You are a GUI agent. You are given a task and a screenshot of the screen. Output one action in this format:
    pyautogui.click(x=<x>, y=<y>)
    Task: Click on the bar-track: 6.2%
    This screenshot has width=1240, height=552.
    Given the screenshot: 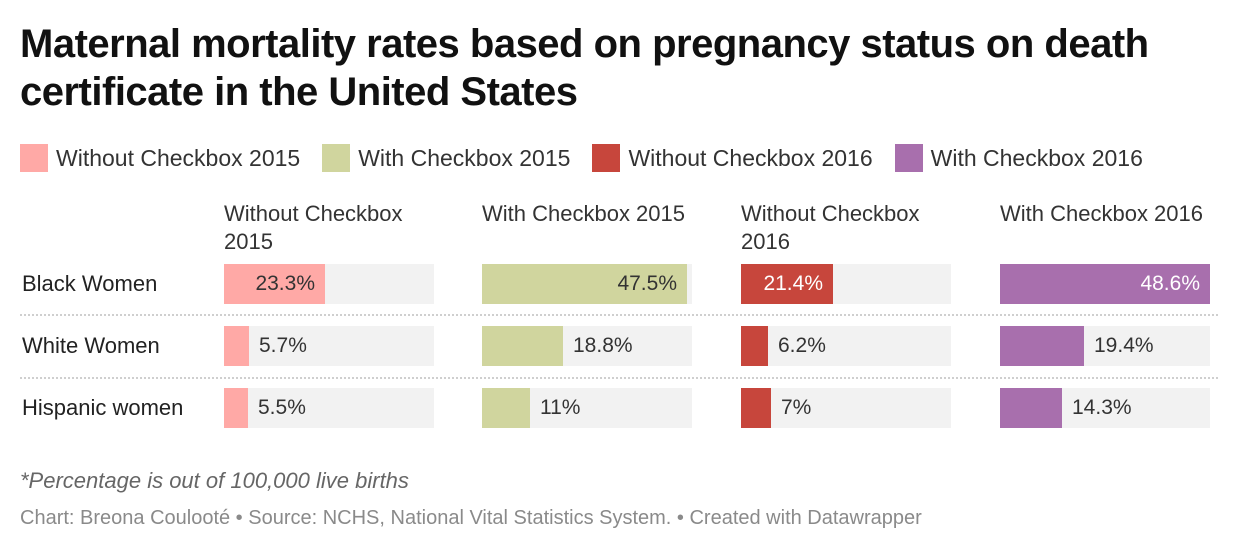 What is the action you would take?
    pyautogui.click(x=846, y=346)
    